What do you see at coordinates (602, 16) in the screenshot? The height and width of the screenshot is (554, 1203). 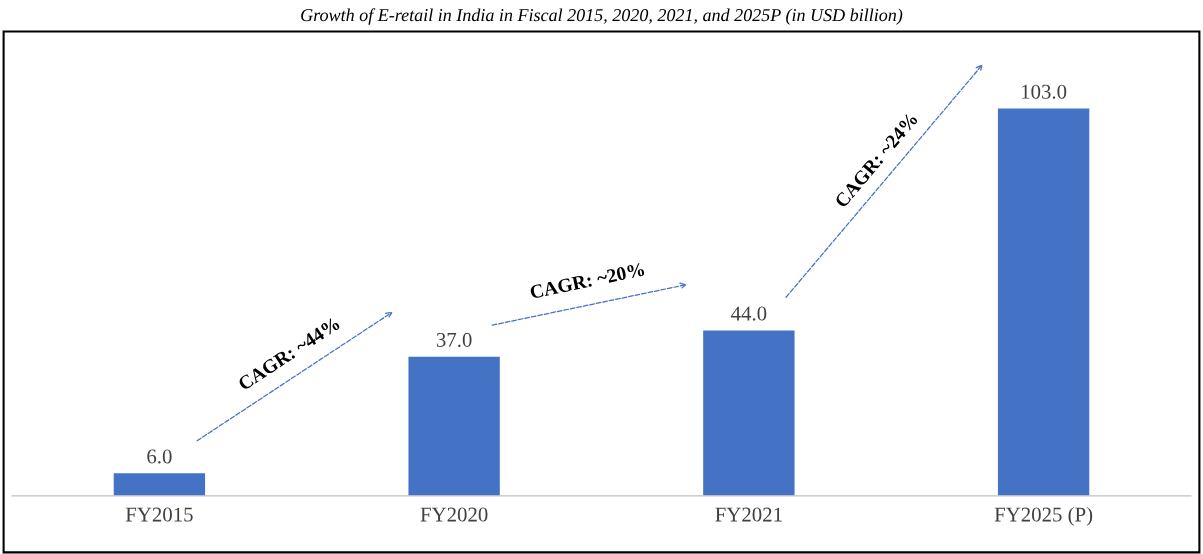 I see `chart-title: Growth of E-retail in India in Fiscal 2015, 2020, 2021, and 2025P (in USD billion)` at bounding box center [602, 16].